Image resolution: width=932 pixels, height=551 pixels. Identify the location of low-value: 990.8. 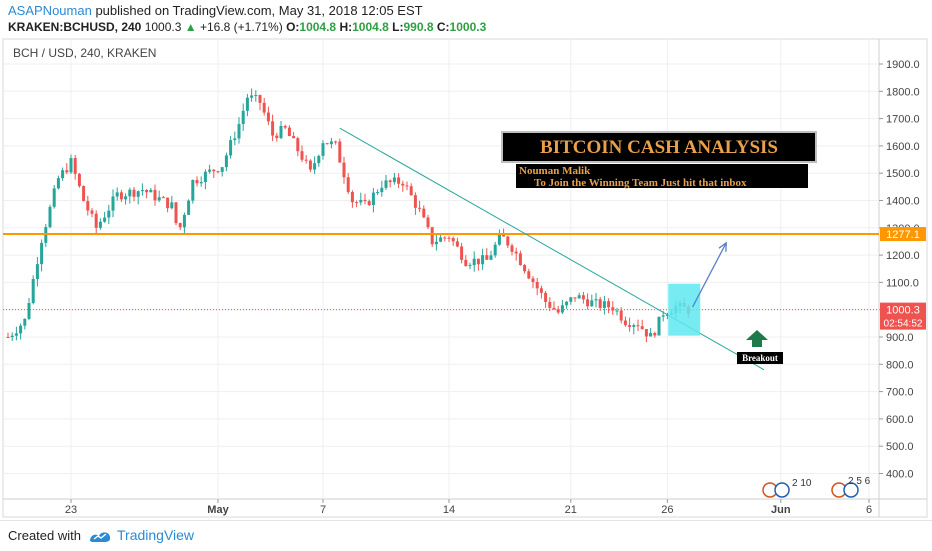
(418, 27).